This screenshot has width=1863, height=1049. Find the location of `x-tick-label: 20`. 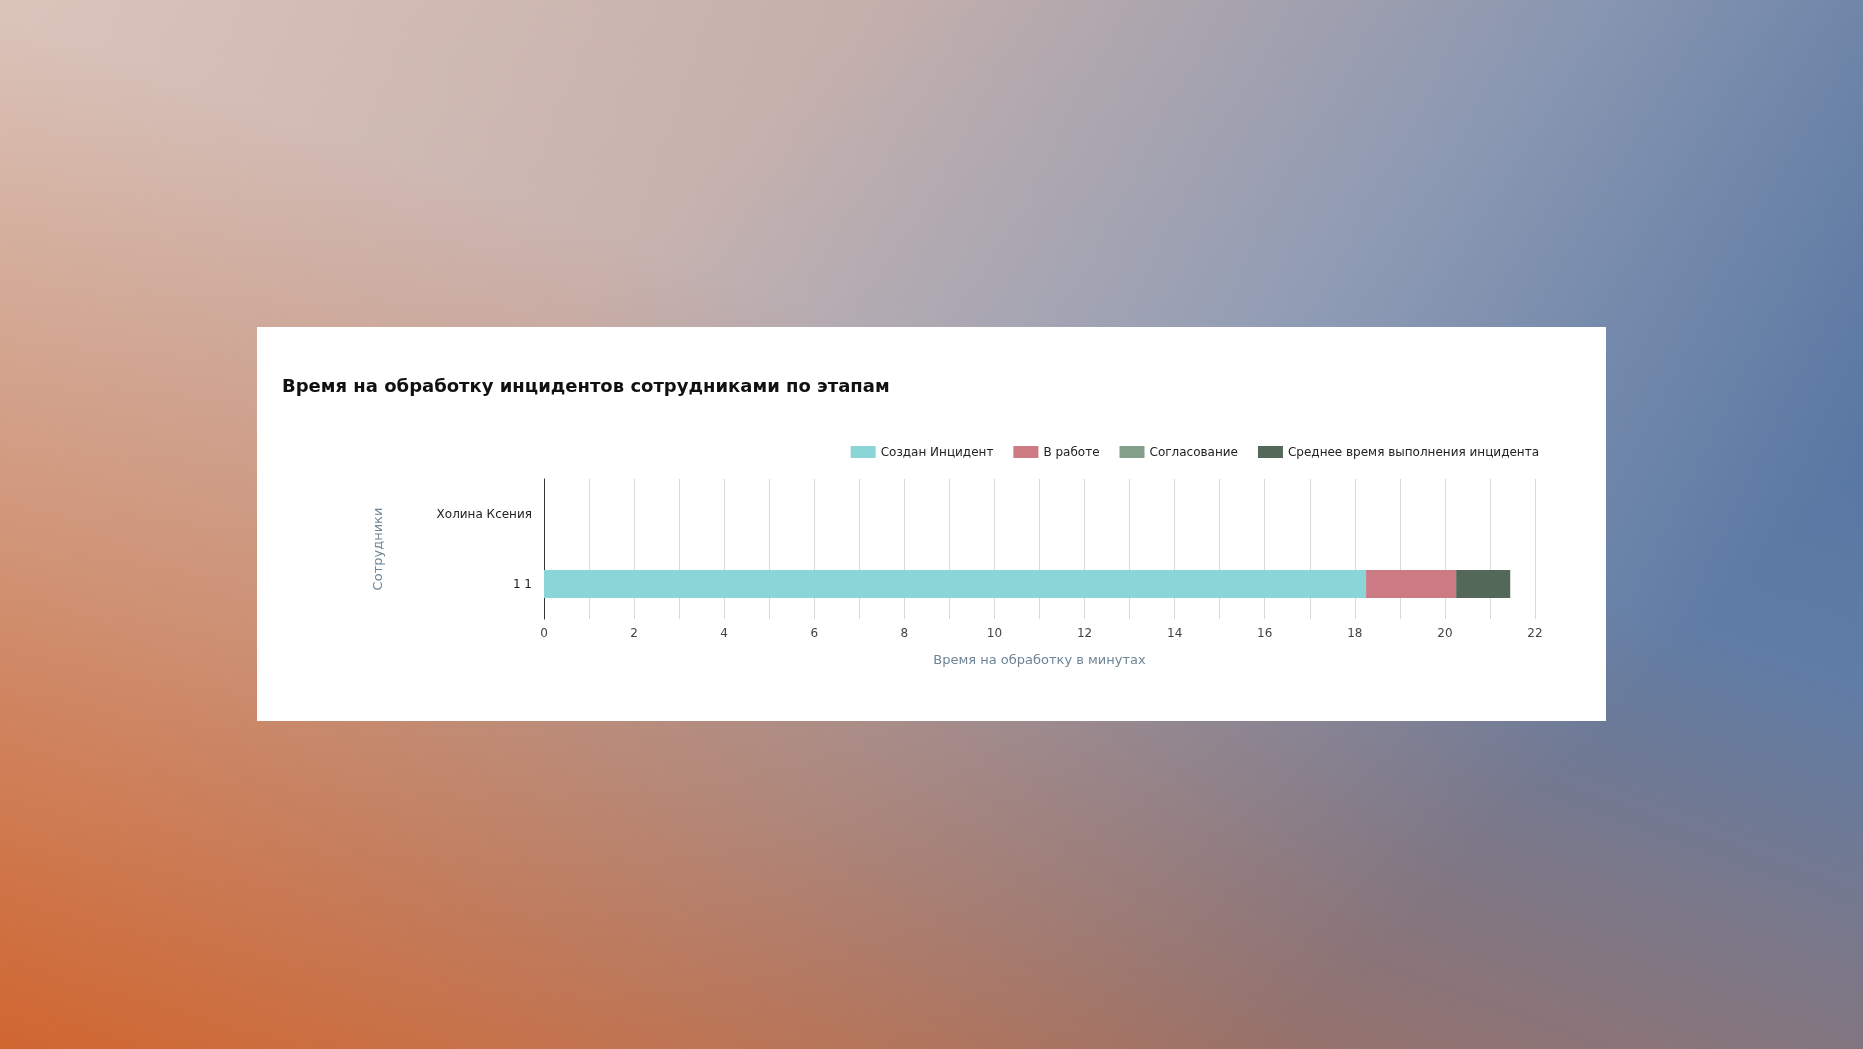

x-tick-label: 20 is located at coordinates (1445, 633).